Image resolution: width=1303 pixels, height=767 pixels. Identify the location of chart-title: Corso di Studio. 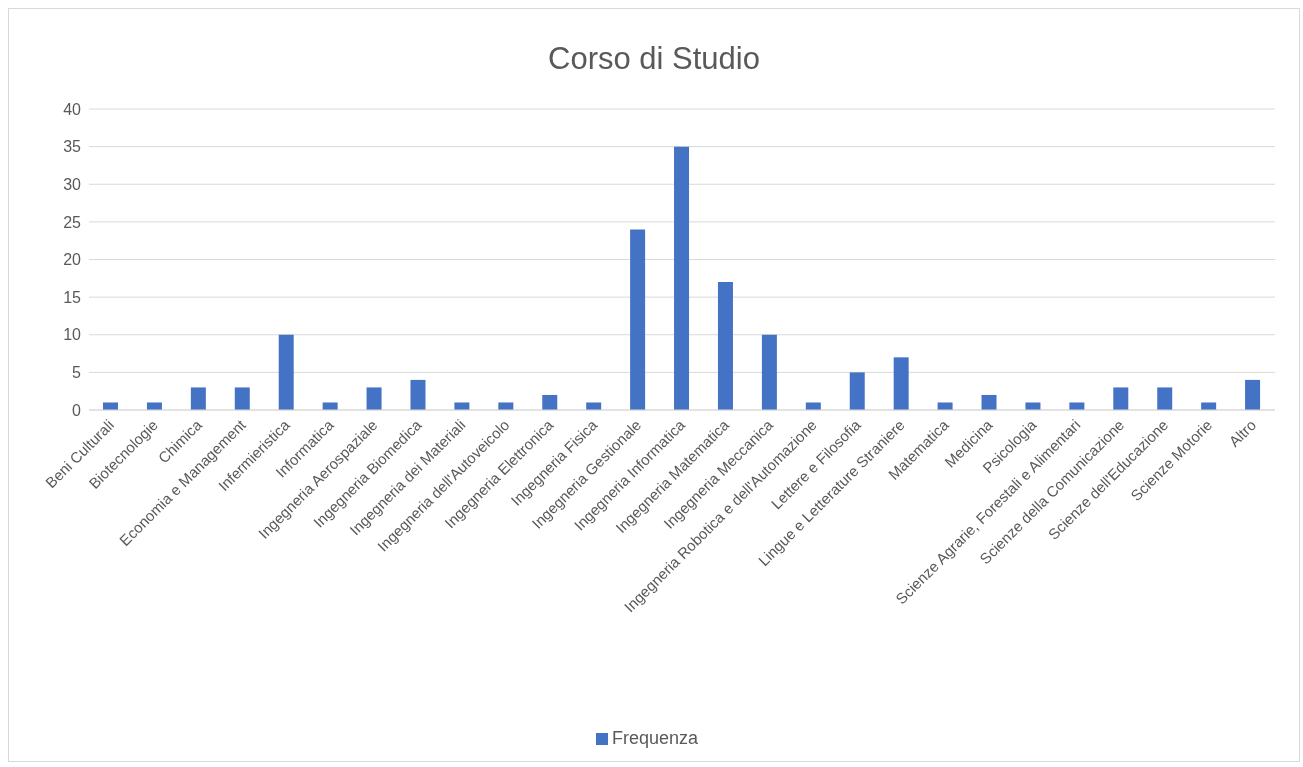
(654, 59).